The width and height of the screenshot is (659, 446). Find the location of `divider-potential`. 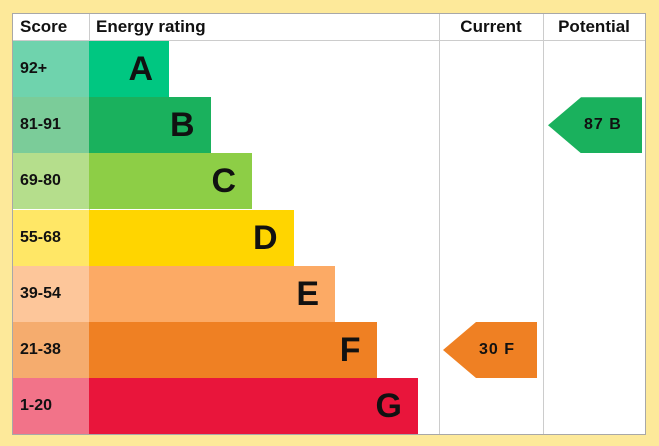

divider-potential is located at coordinates (543, 224).